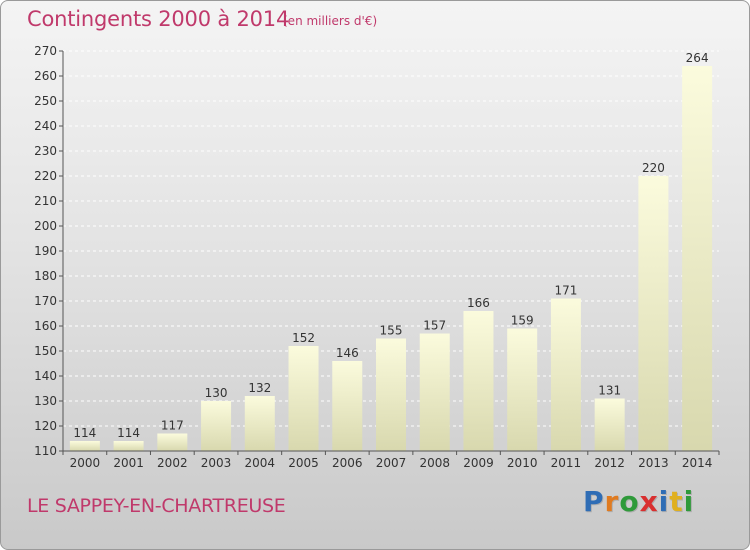 This screenshot has width=750, height=550. Describe the element at coordinates (45, 176) in the screenshot. I see `y-tick-label: 220` at that location.